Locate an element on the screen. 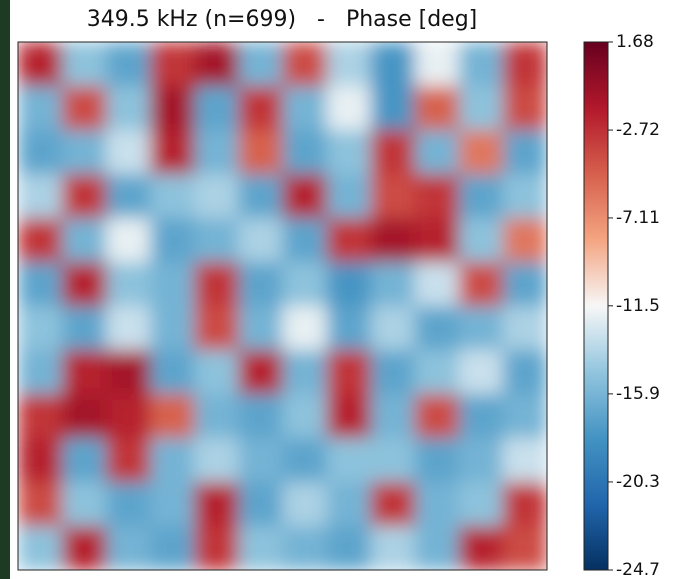  colorbar-tick-label: -24.7 is located at coordinates (638, 569).